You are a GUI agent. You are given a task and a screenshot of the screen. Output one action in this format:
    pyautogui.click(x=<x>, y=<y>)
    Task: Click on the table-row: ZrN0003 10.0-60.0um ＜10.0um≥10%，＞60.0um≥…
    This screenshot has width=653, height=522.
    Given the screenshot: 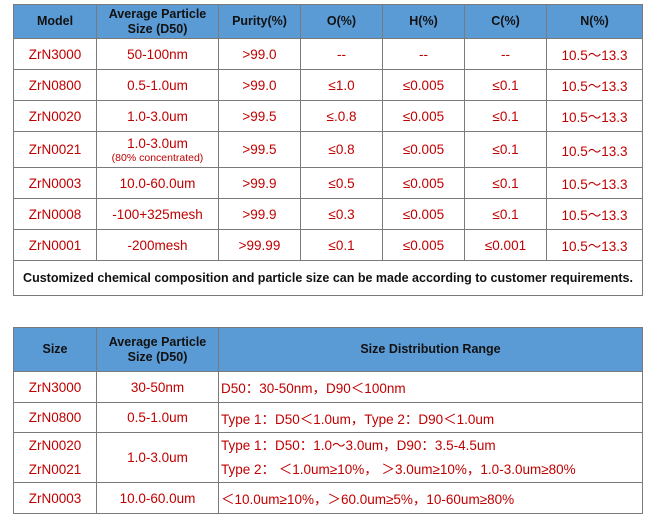 What is the action you would take?
    pyautogui.click(x=328, y=498)
    